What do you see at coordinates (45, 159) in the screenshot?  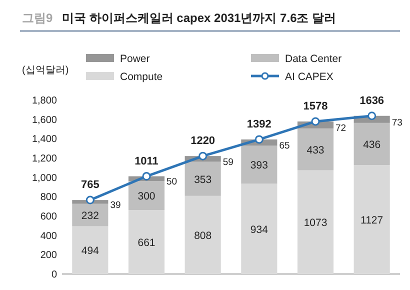 I see `y-tick-label: 1,200` at bounding box center [45, 159].